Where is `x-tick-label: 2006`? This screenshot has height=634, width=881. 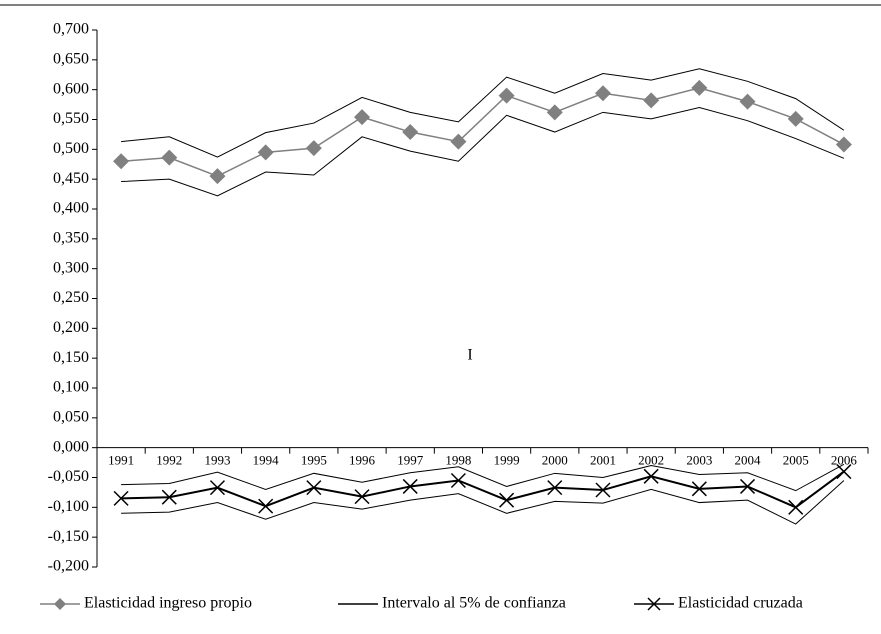
x-tick-label: 2006 is located at coordinates (844, 460).